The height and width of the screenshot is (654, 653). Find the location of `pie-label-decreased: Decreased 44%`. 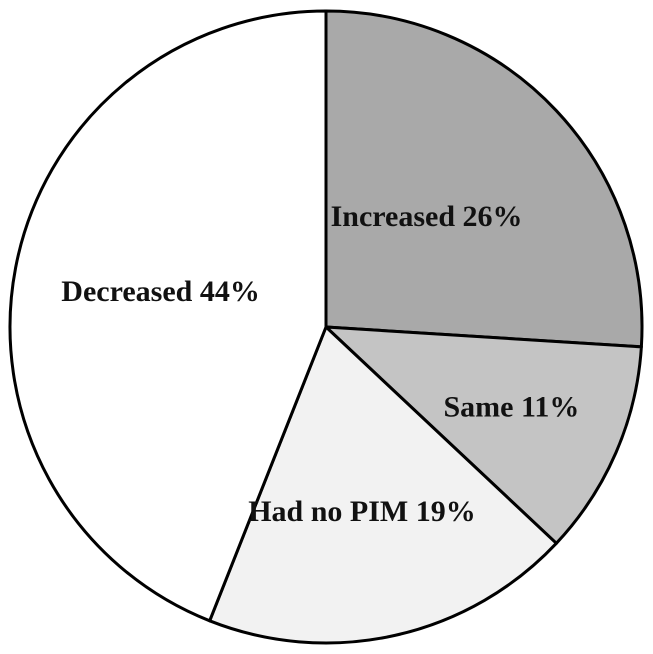

pie-label-decreased: Decreased 44% is located at coordinates (160, 291).